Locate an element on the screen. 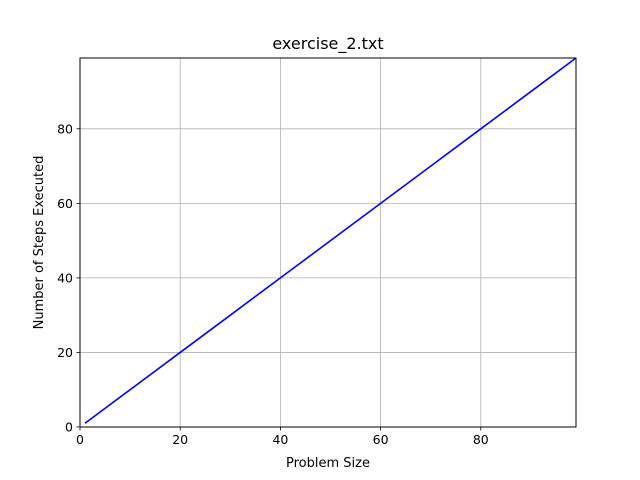 This screenshot has height=480, width=640. chart-title: exercise_2.txt is located at coordinates (327, 44).